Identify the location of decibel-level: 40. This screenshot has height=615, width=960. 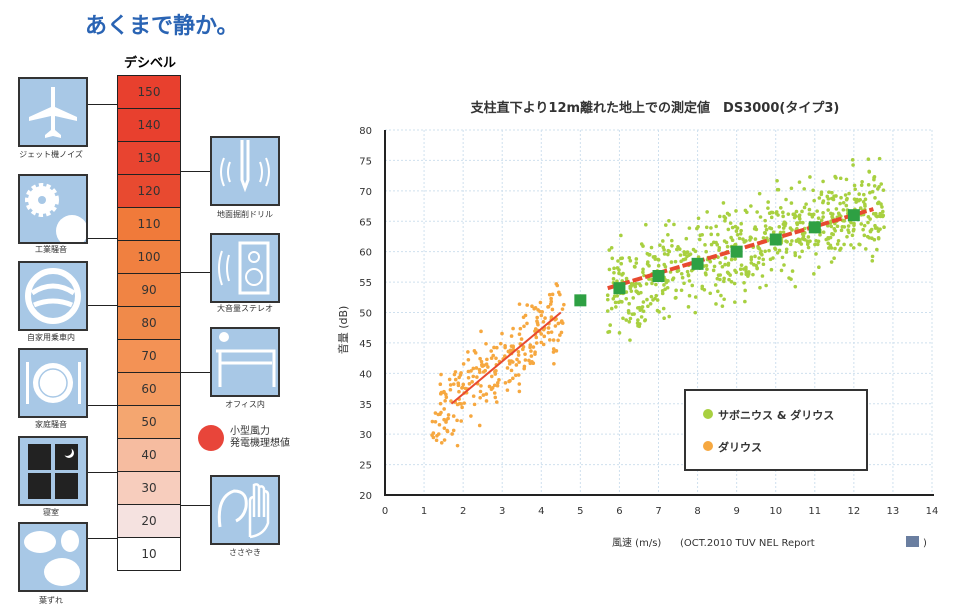
(149, 455).